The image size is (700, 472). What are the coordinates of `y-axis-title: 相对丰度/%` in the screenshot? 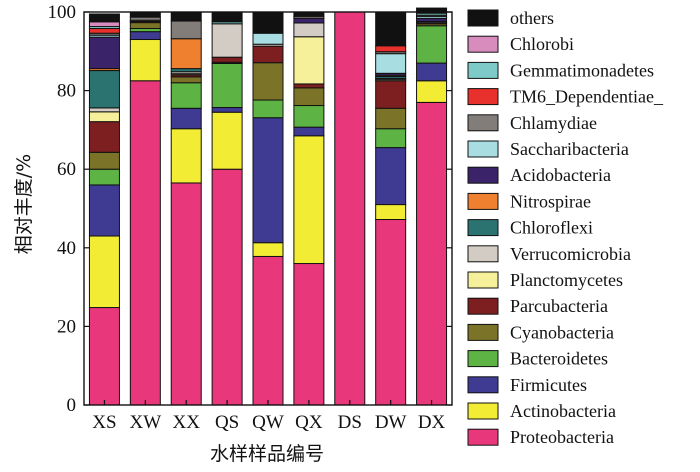 It's located at (24, 204).